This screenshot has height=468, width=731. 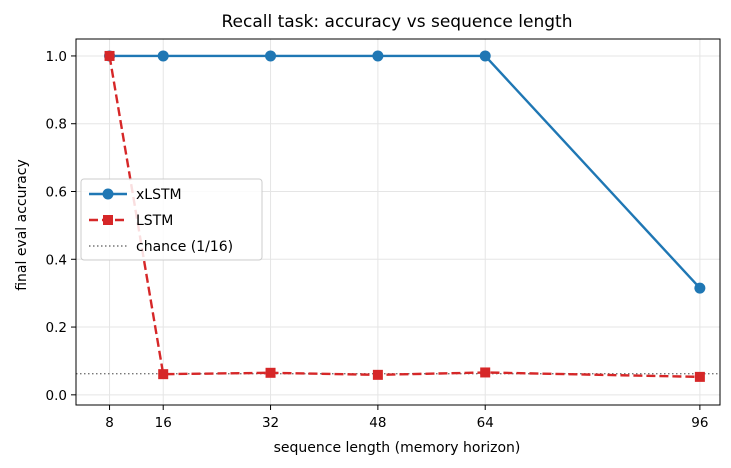 What do you see at coordinates (397, 448) in the screenshot?
I see `x-axis-title: sequence length (memory horizon)` at bounding box center [397, 448].